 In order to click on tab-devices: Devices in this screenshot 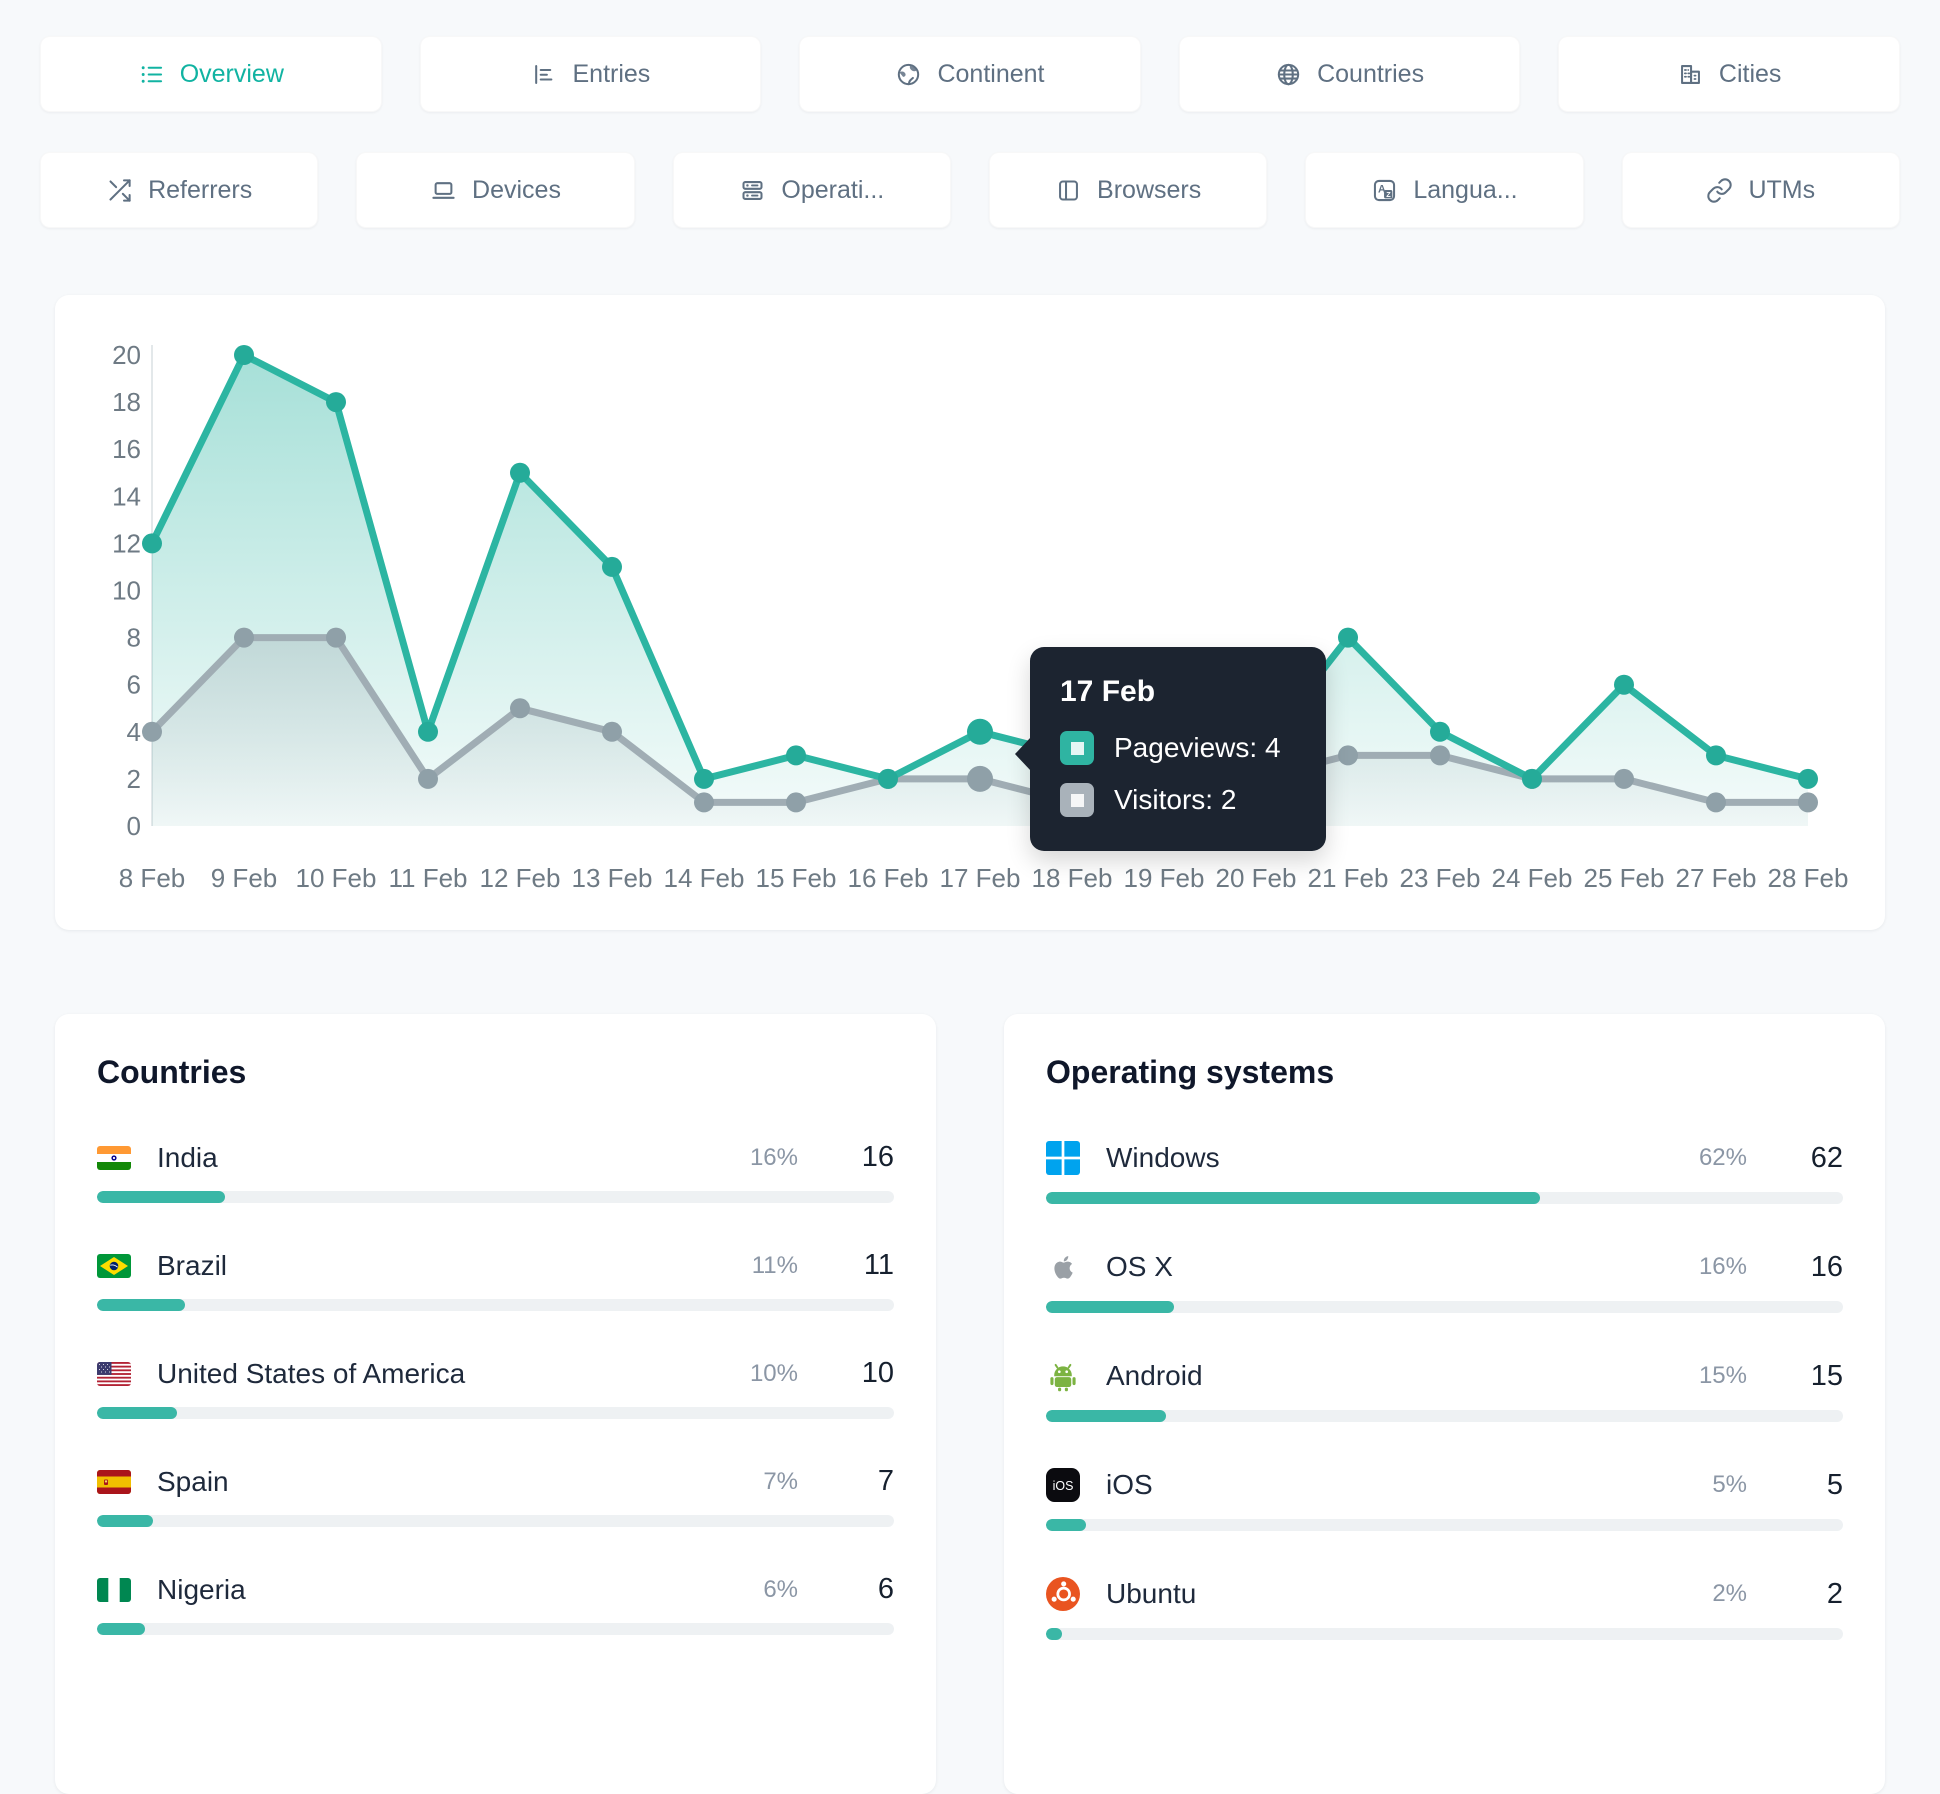, I will do `click(495, 190)`.